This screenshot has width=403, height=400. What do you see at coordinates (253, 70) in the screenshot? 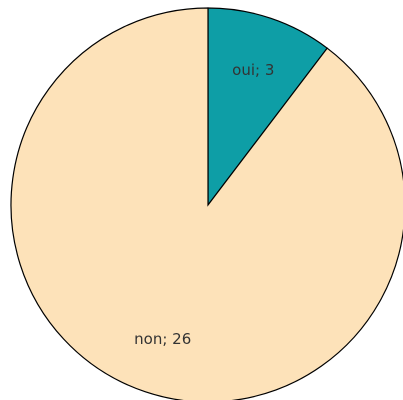
I see `data-label: oui; 3` at bounding box center [253, 70].